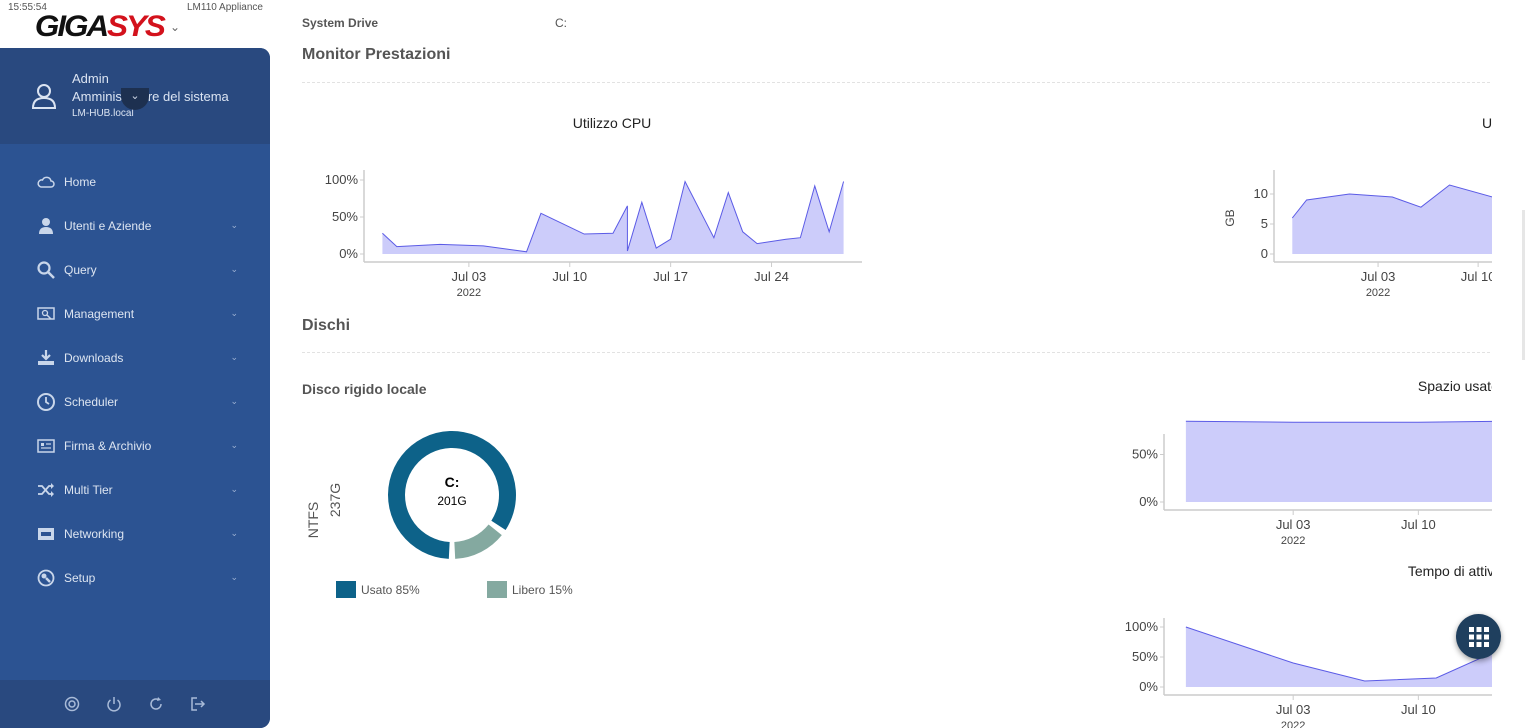 This screenshot has width=1526, height=728. Describe the element at coordinates (771, 276) in the screenshot. I see `x-tick-label: Jul 24` at that location.